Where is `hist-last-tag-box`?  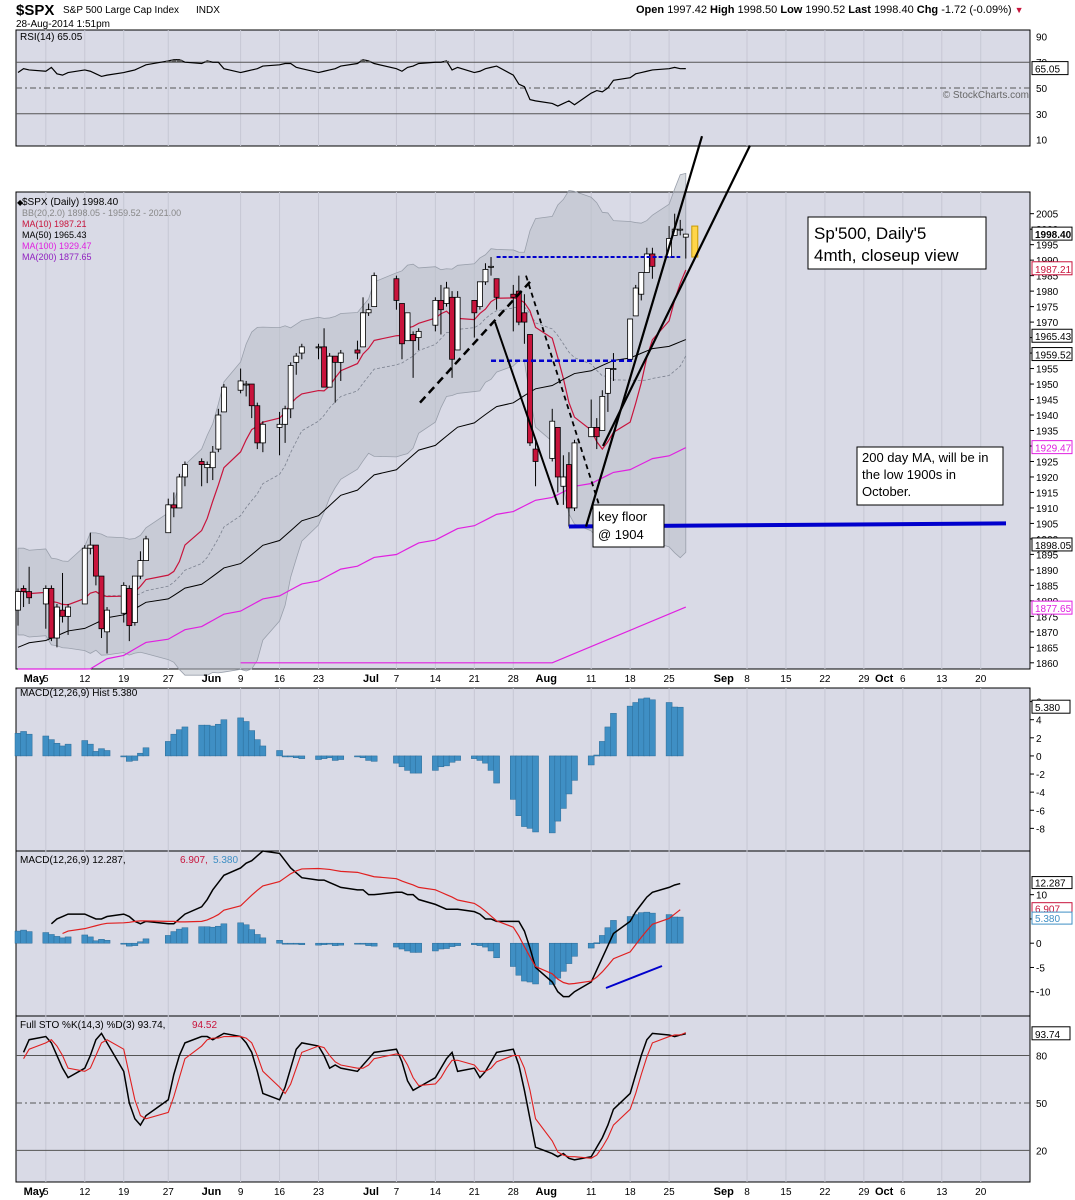
hist-last-tag-box is located at coordinates (1051, 706).